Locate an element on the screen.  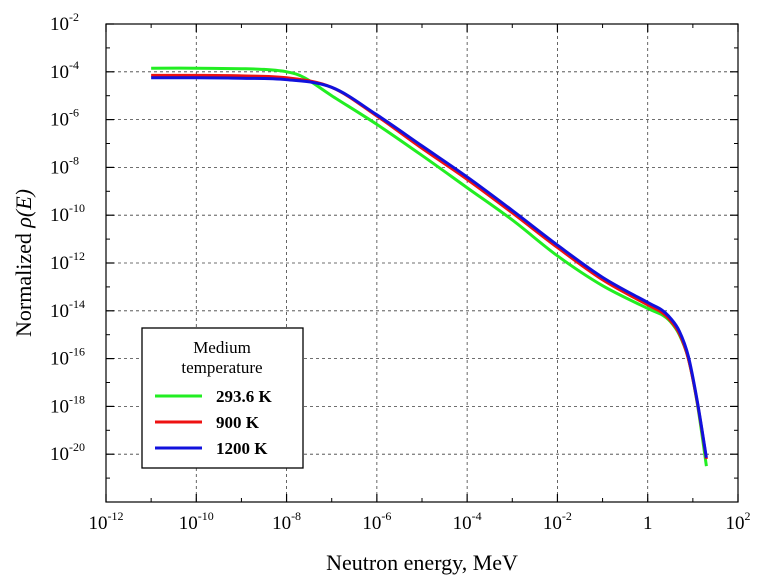
x-tick-label: 10⁻¹² is located at coordinates (106, 521).